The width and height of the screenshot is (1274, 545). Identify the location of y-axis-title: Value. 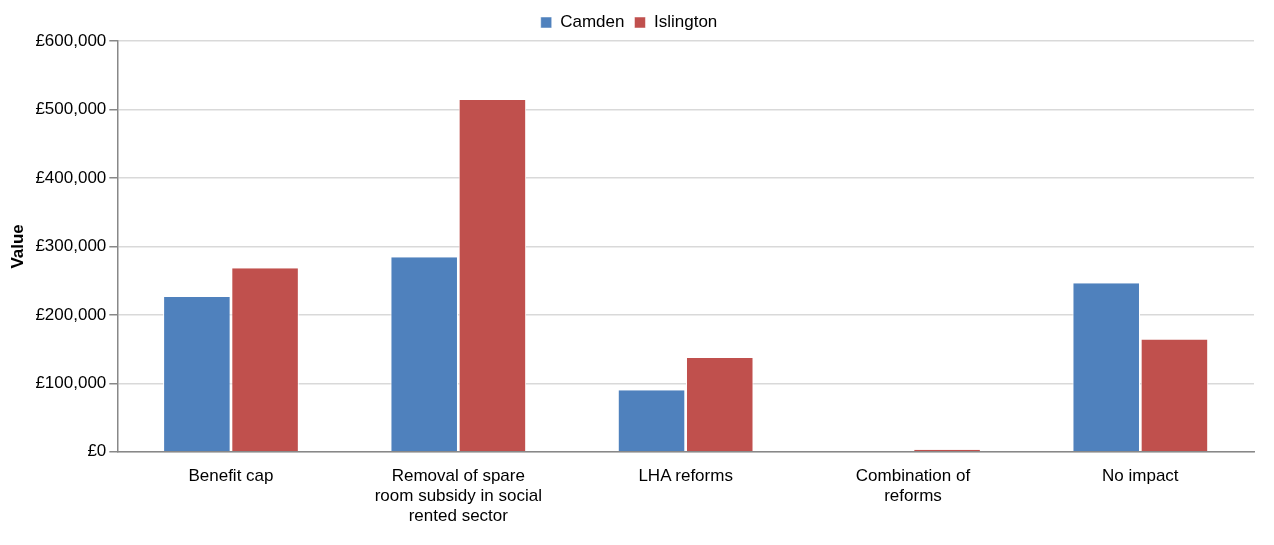
(17, 246).